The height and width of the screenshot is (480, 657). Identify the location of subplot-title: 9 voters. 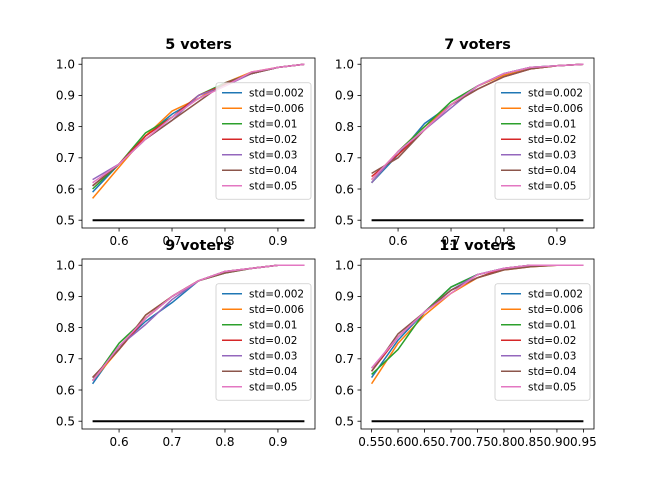
(198, 246).